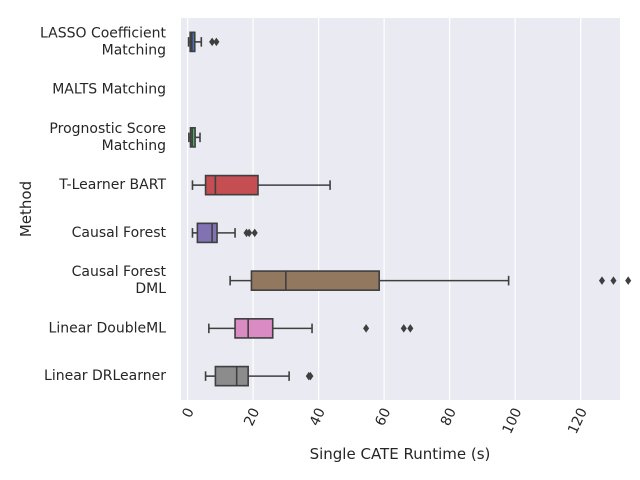 This screenshot has width=640, height=480. Describe the element at coordinates (26, 209) in the screenshot. I see `y-axis-label: Method` at that location.